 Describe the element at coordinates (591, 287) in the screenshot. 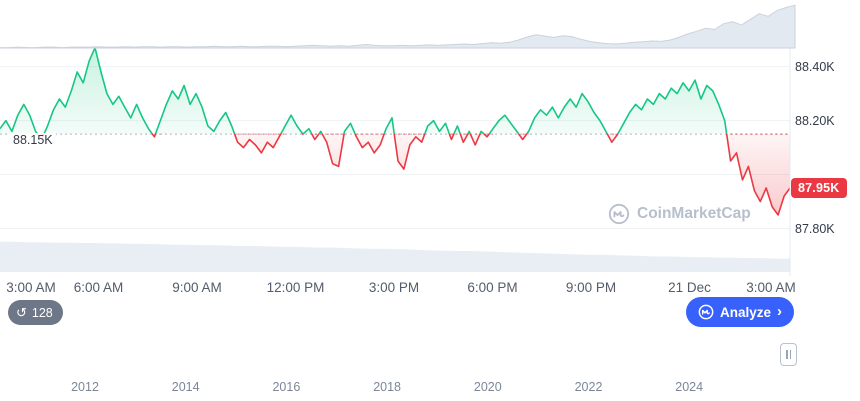

I see `x-axis-label: 9:00 PM` at that location.